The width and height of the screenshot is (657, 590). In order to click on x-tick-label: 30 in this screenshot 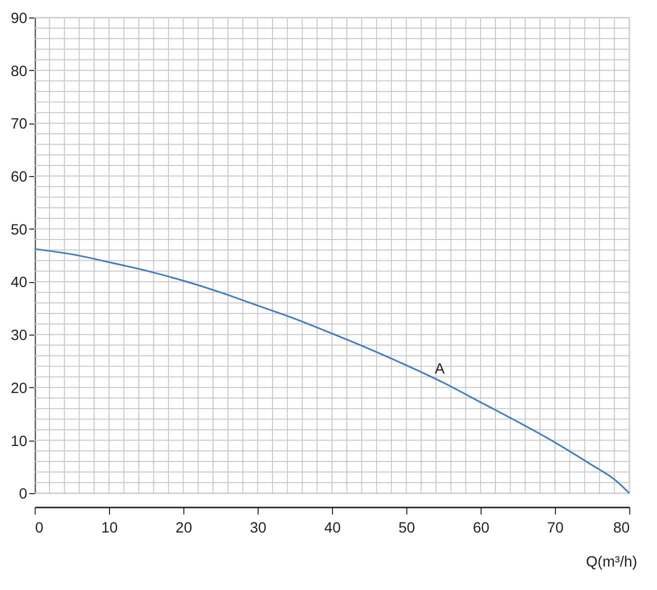, I will do `click(258, 528)`.